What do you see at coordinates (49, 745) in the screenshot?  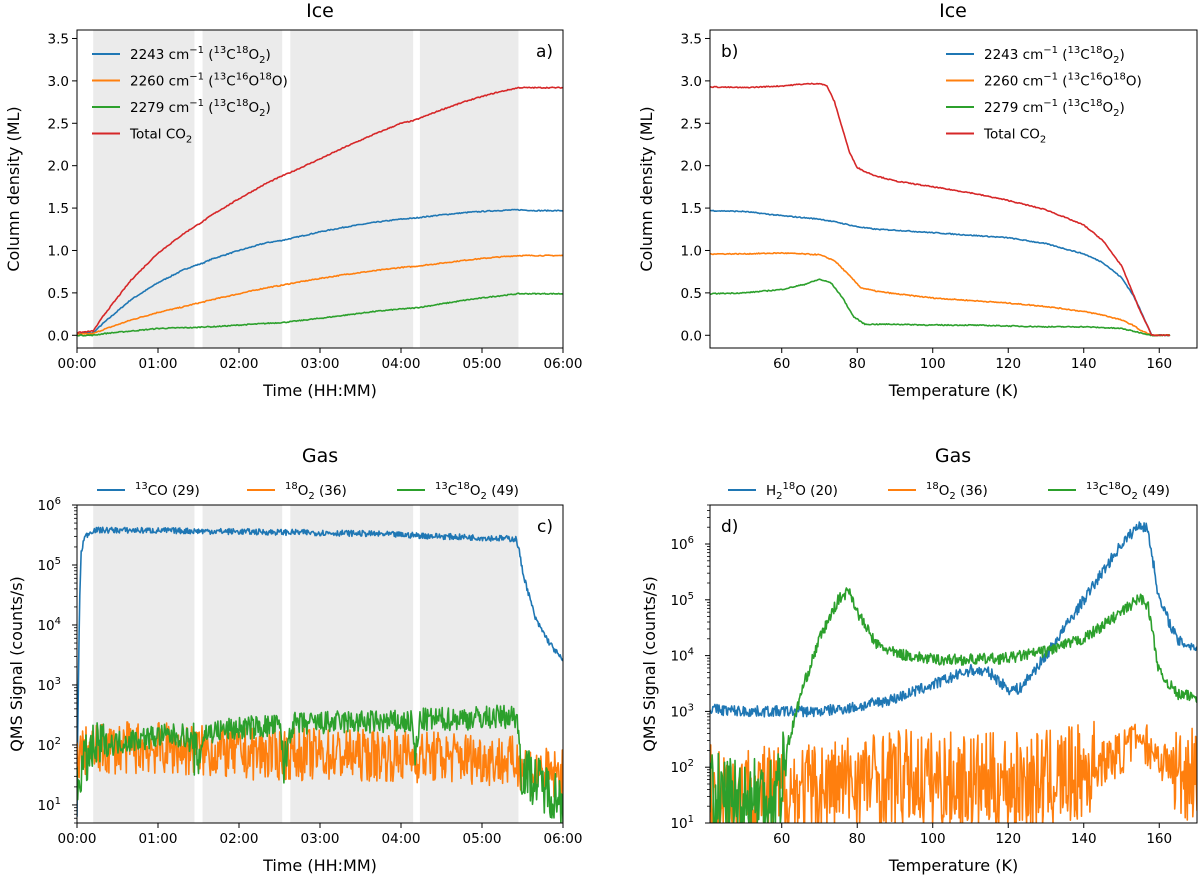 I see `y-tick-label: 10²` at bounding box center [49, 745].